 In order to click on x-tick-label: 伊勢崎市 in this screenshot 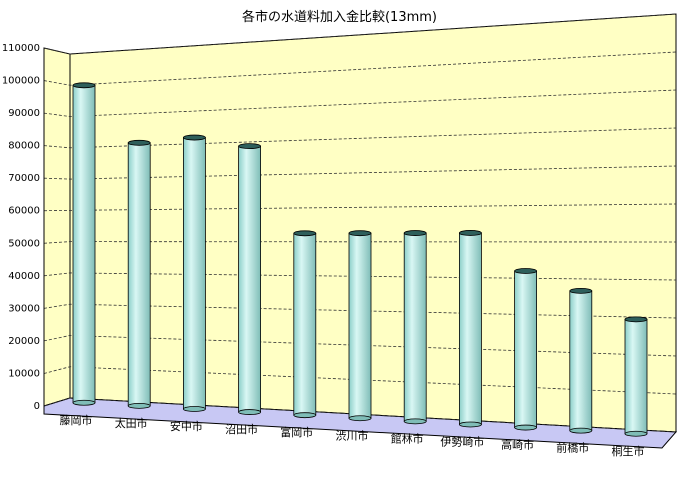, I will do `click(462, 441)`.